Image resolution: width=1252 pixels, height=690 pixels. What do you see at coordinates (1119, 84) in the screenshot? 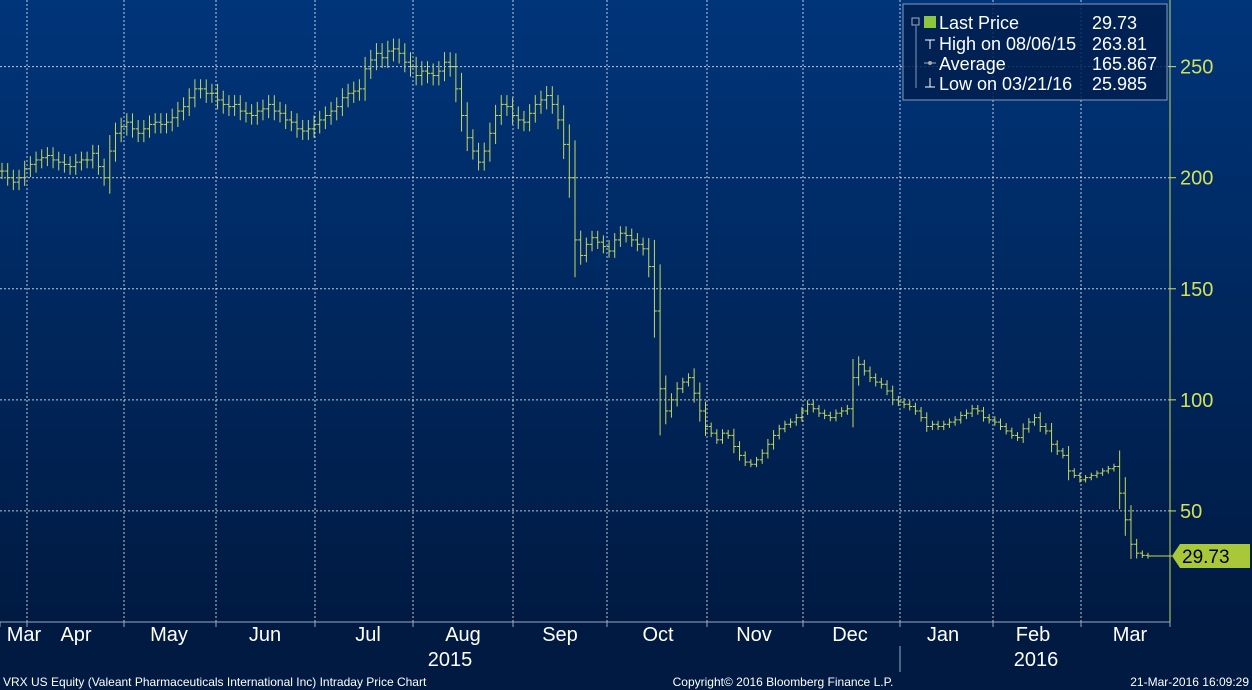
I see `legend-low-value: 25.985` at bounding box center [1119, 84].